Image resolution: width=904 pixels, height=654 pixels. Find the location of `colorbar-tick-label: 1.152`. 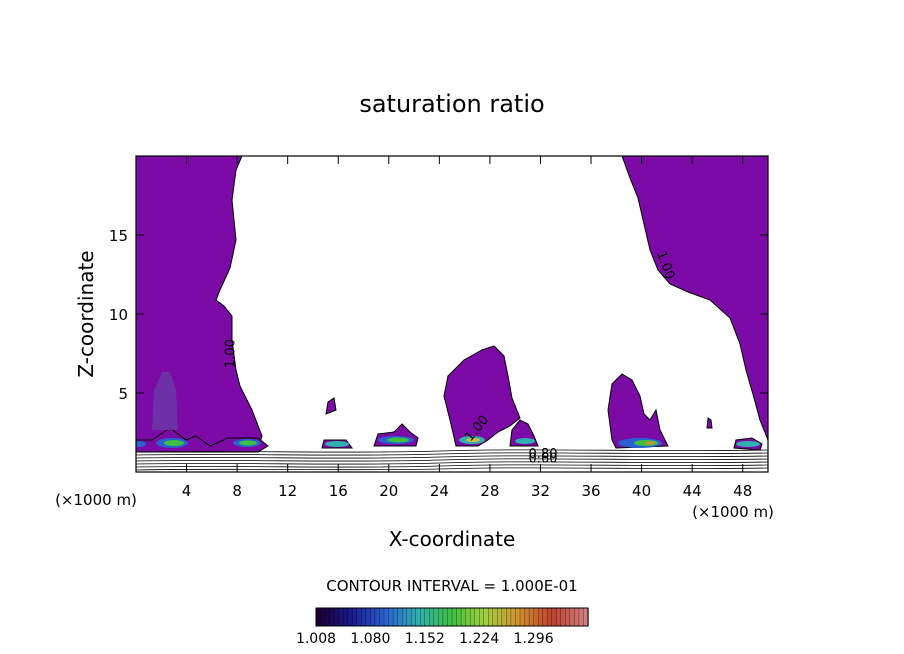

colorbar-tick-label: 1.152 is located at coordinates (425, 639).